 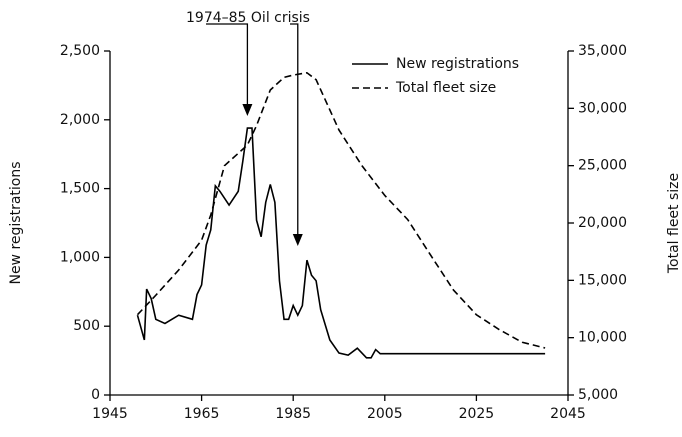 I want to click on y-tick-label: 1,000, so click(x=80, y=257).